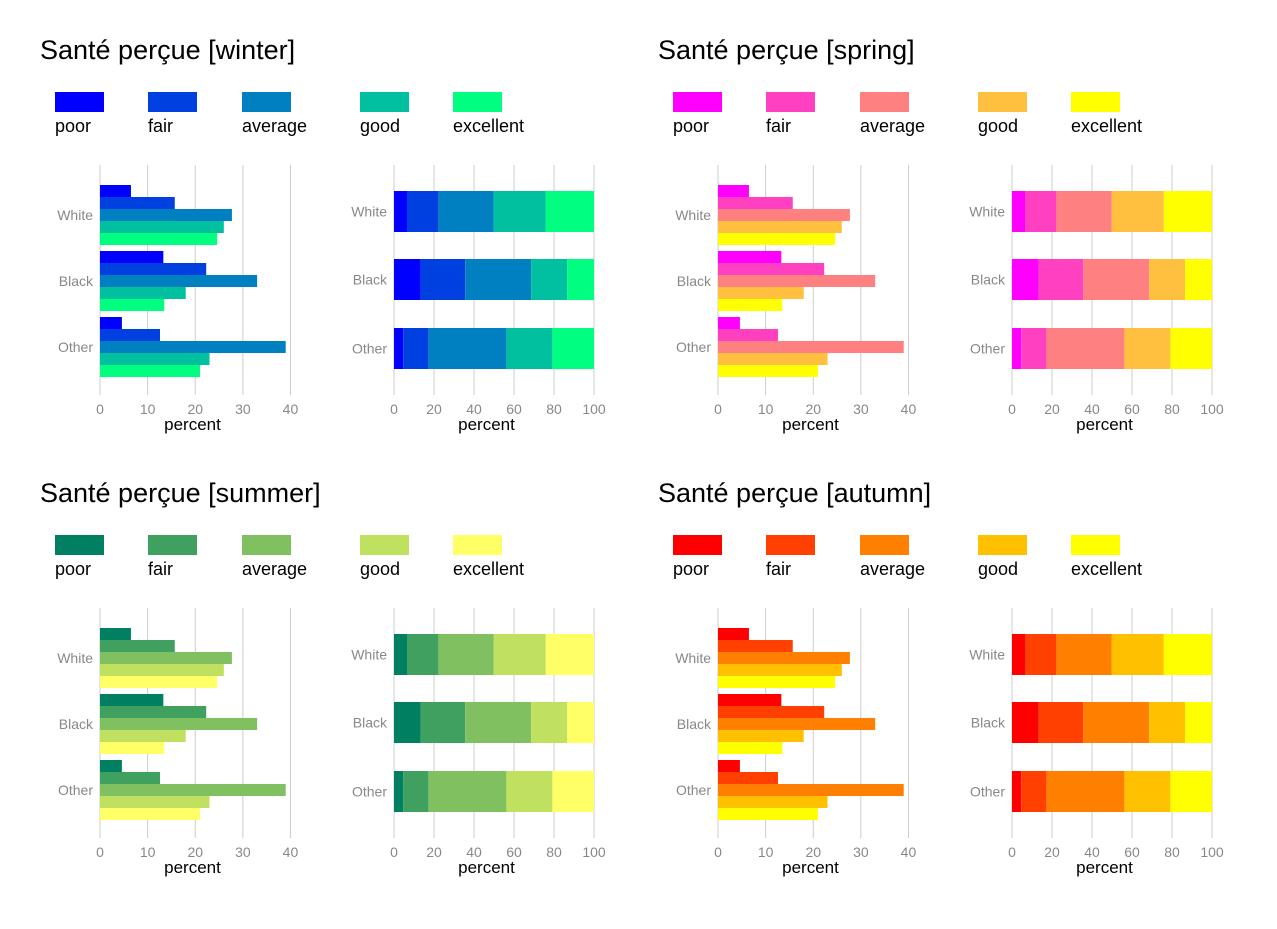  Describe the element at coordinates (580, 279) in the screenshot. I see `stacked-segment-black-excellent` at that location.